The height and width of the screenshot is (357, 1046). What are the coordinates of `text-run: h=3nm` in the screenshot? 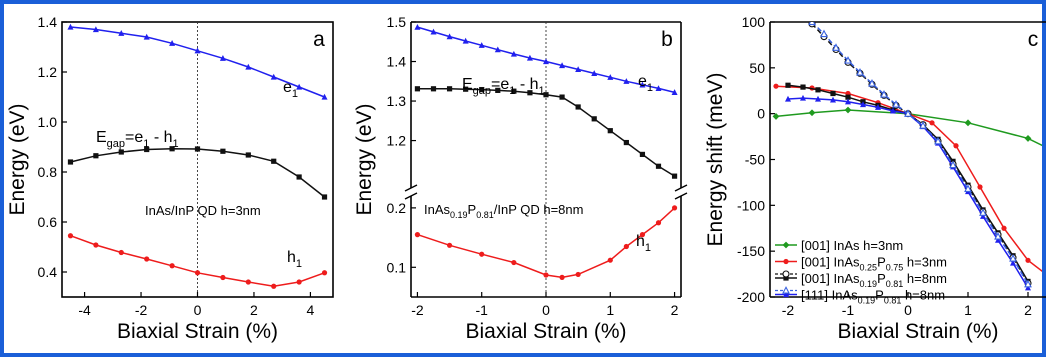 It's located at (925, 262).